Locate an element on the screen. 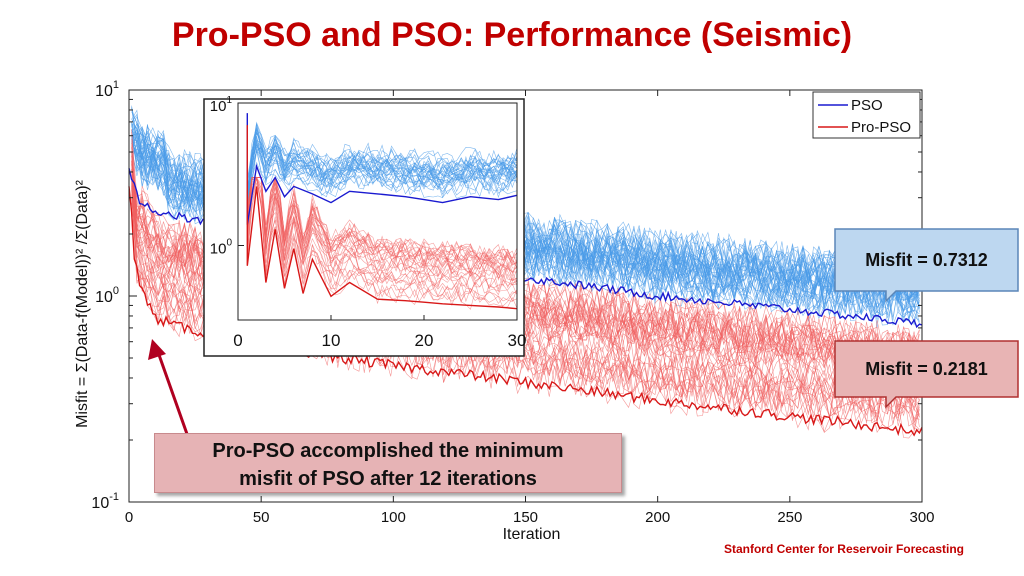  inset-y-tick-label: 10¹ is located at coordinates (221, 105).